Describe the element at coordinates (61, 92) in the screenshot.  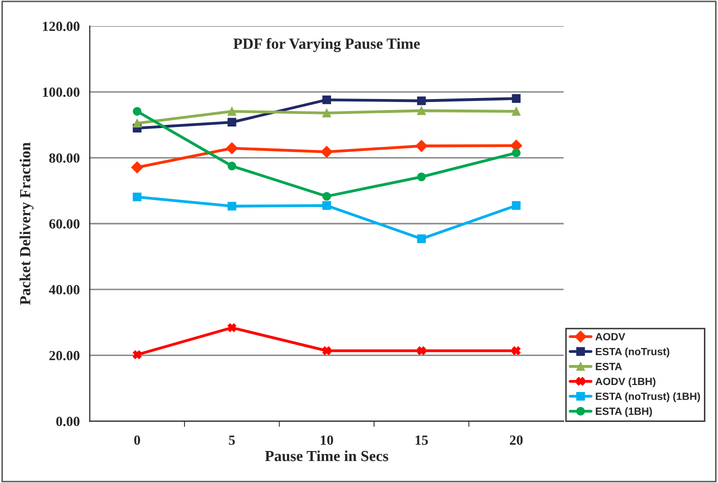
I see `y-tick-label: 100.00` at that location.